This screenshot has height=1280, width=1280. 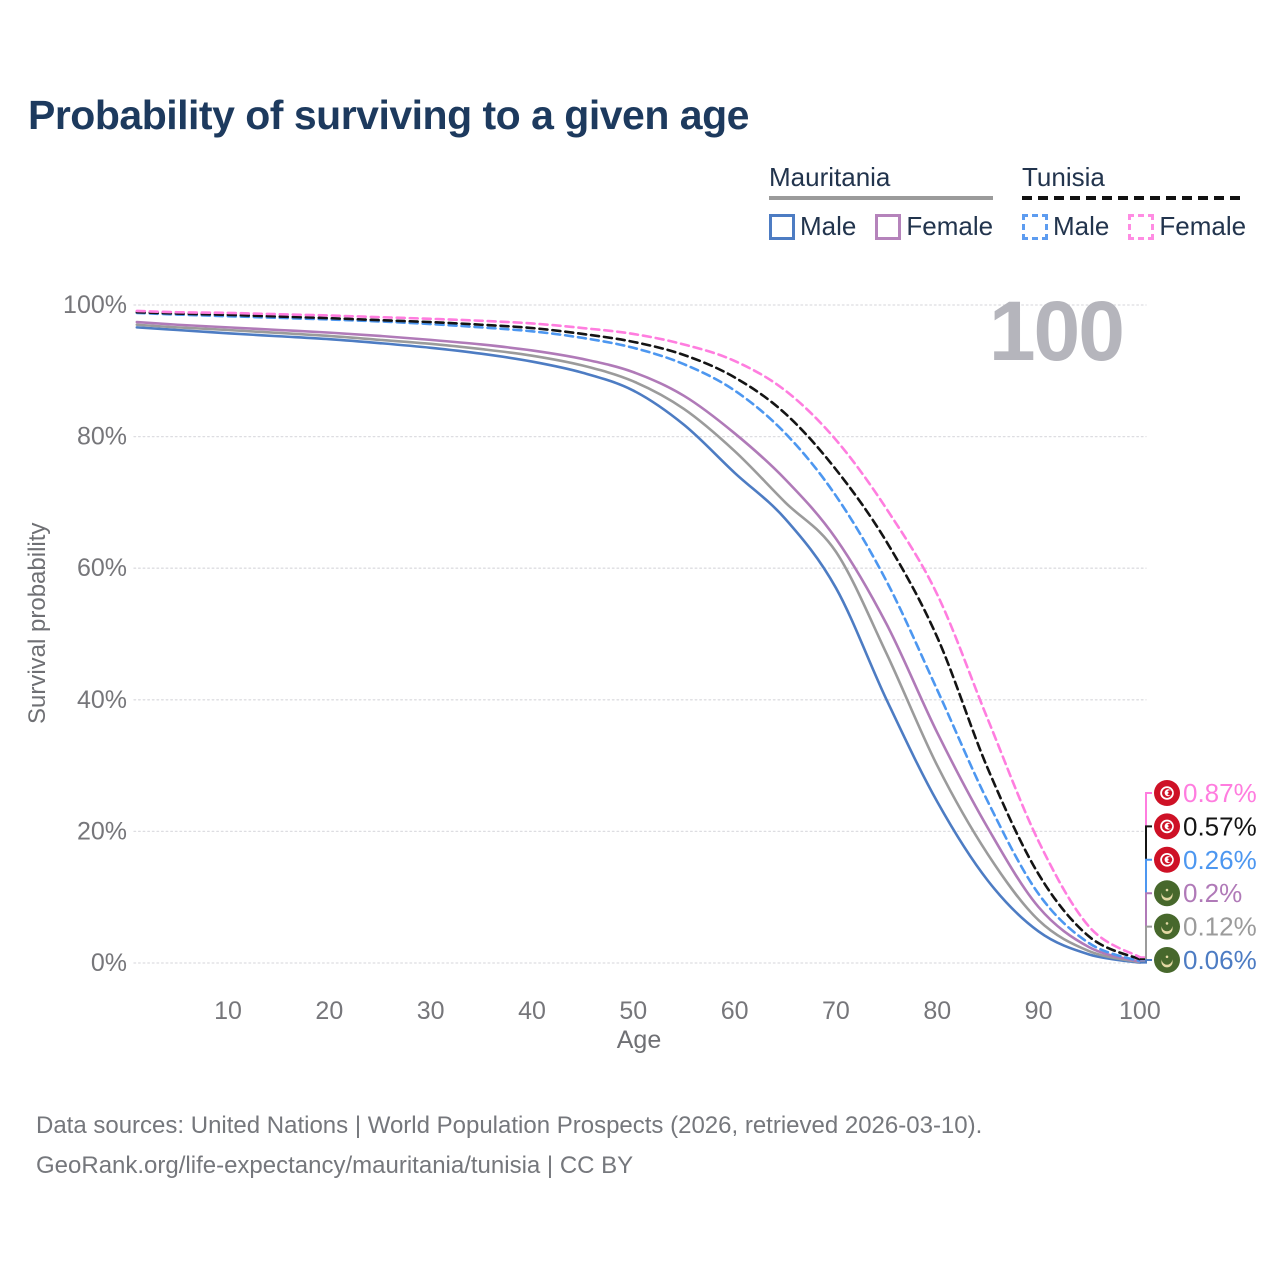 I want to click on legend-group-tunisia: Tunisia Male Female, so click(x=1134, y=202).